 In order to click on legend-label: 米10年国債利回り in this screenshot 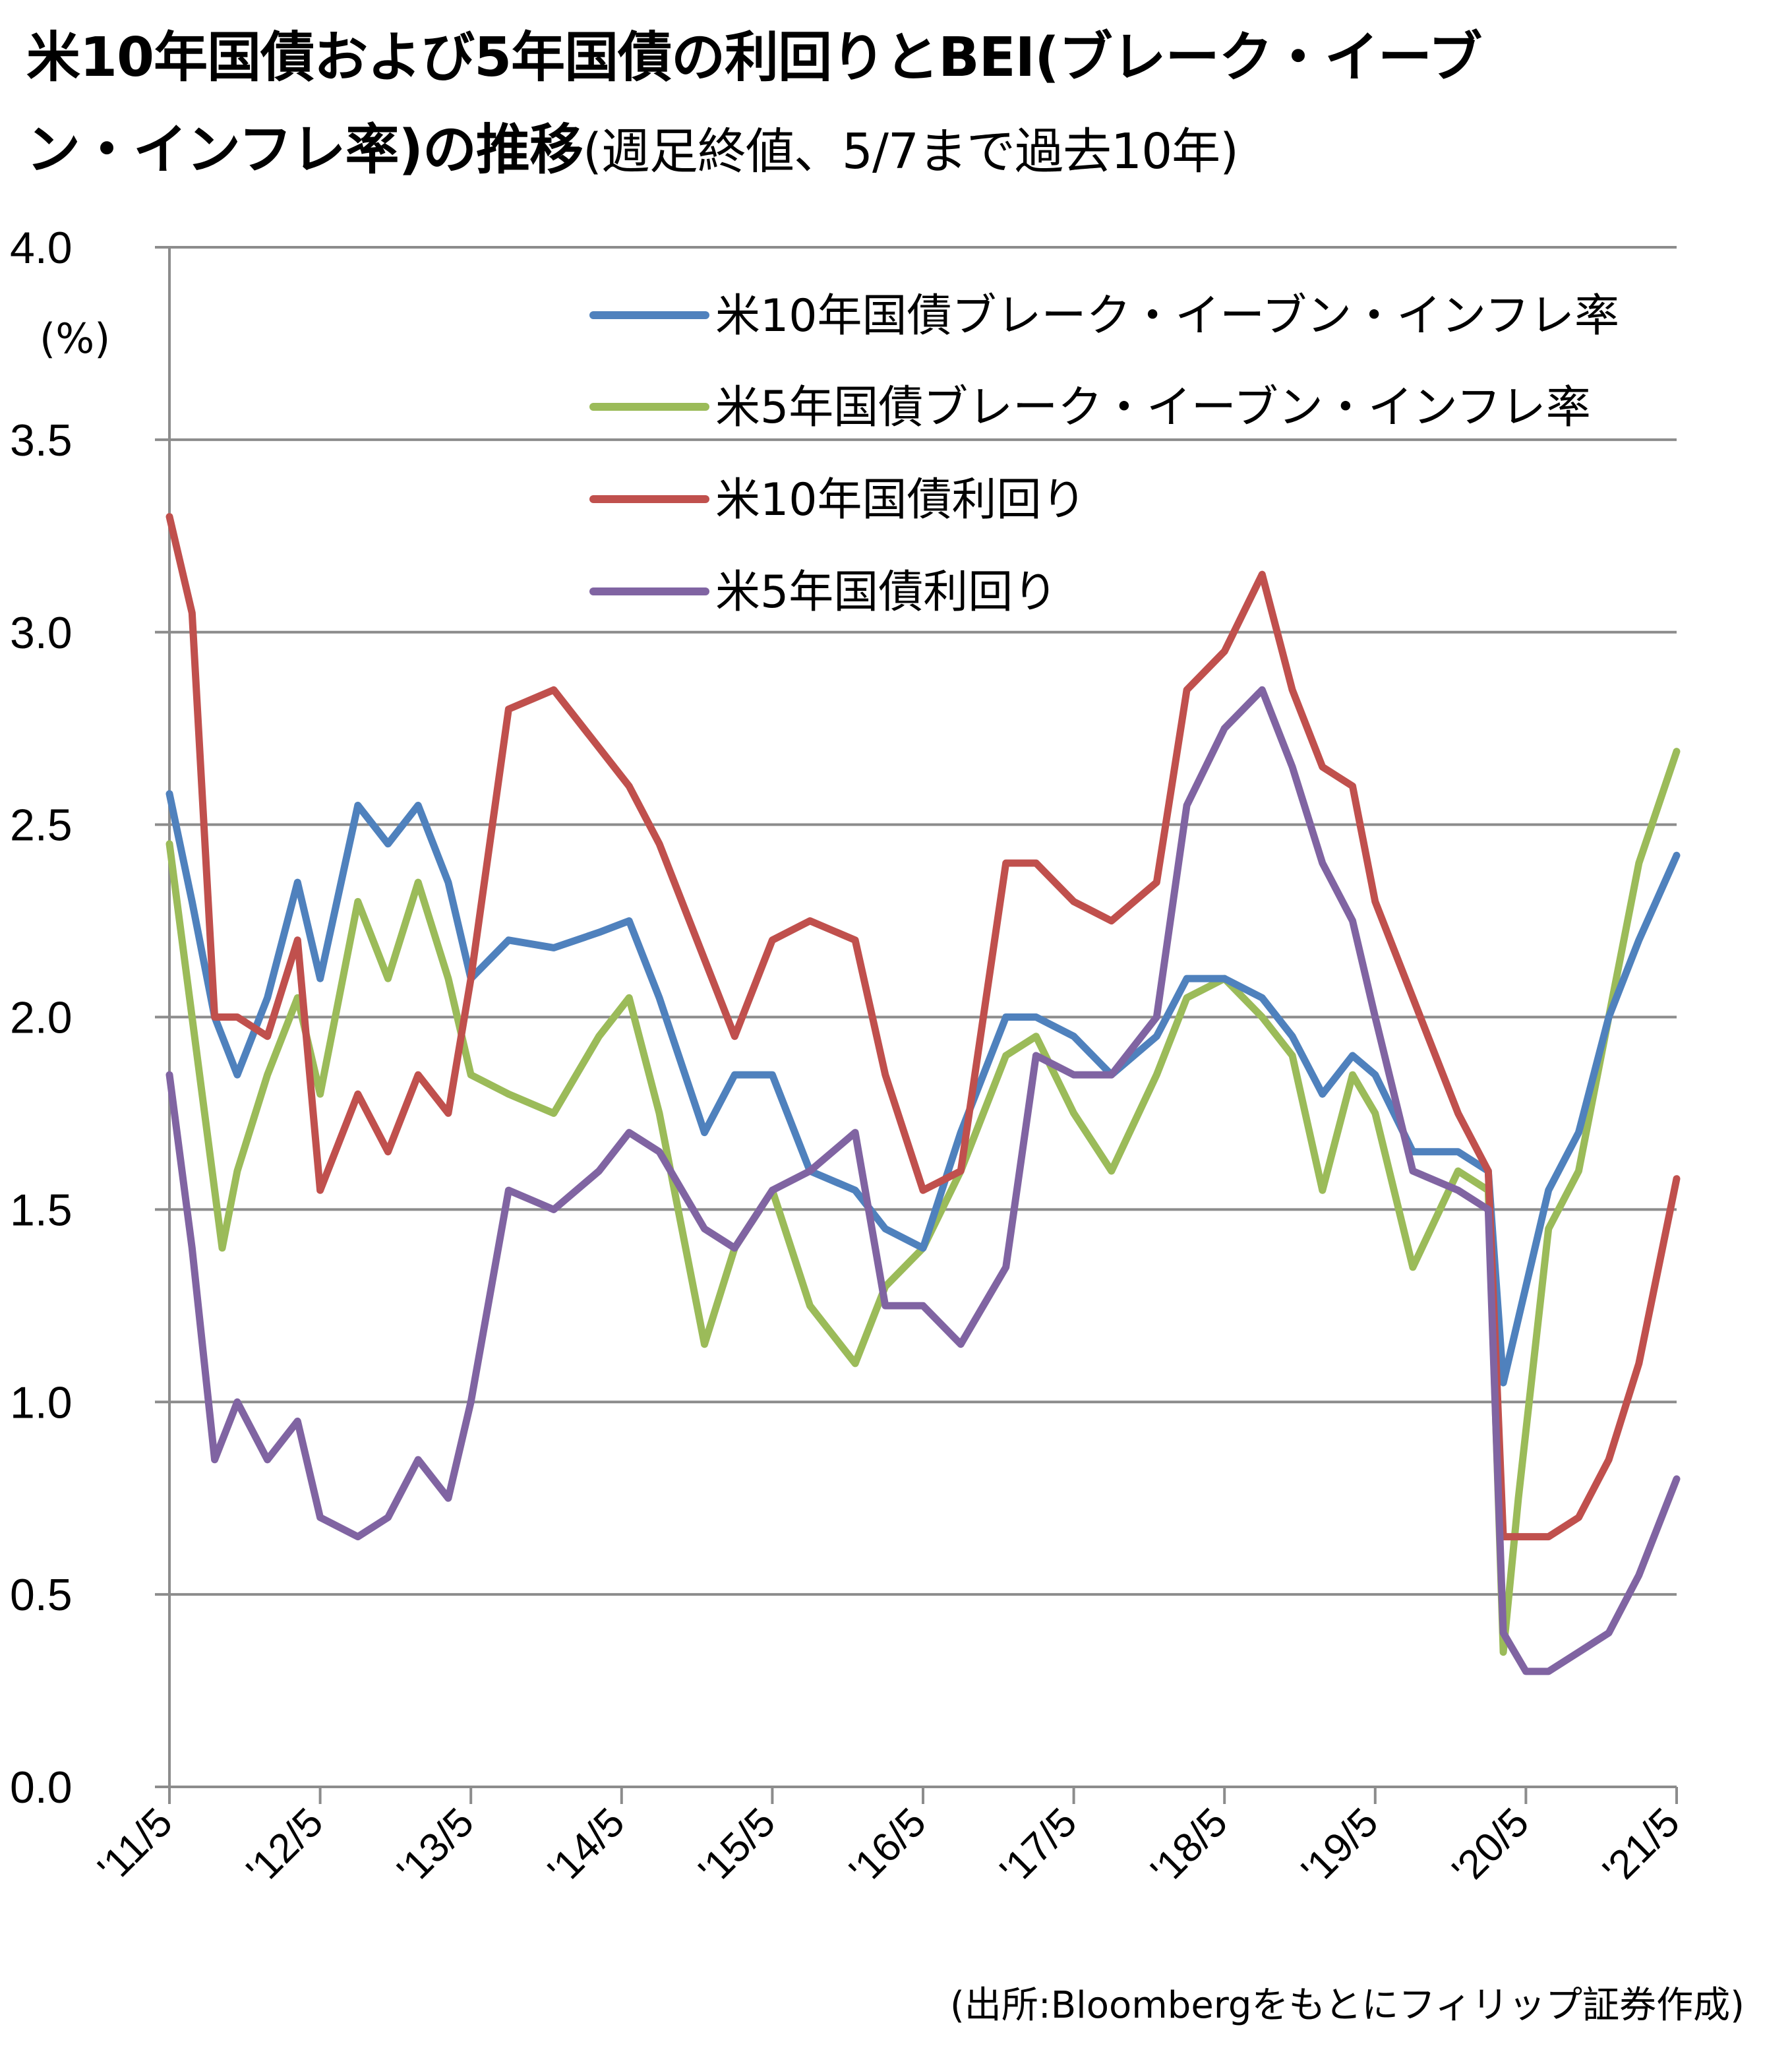, I will do `click(901, 500)`.